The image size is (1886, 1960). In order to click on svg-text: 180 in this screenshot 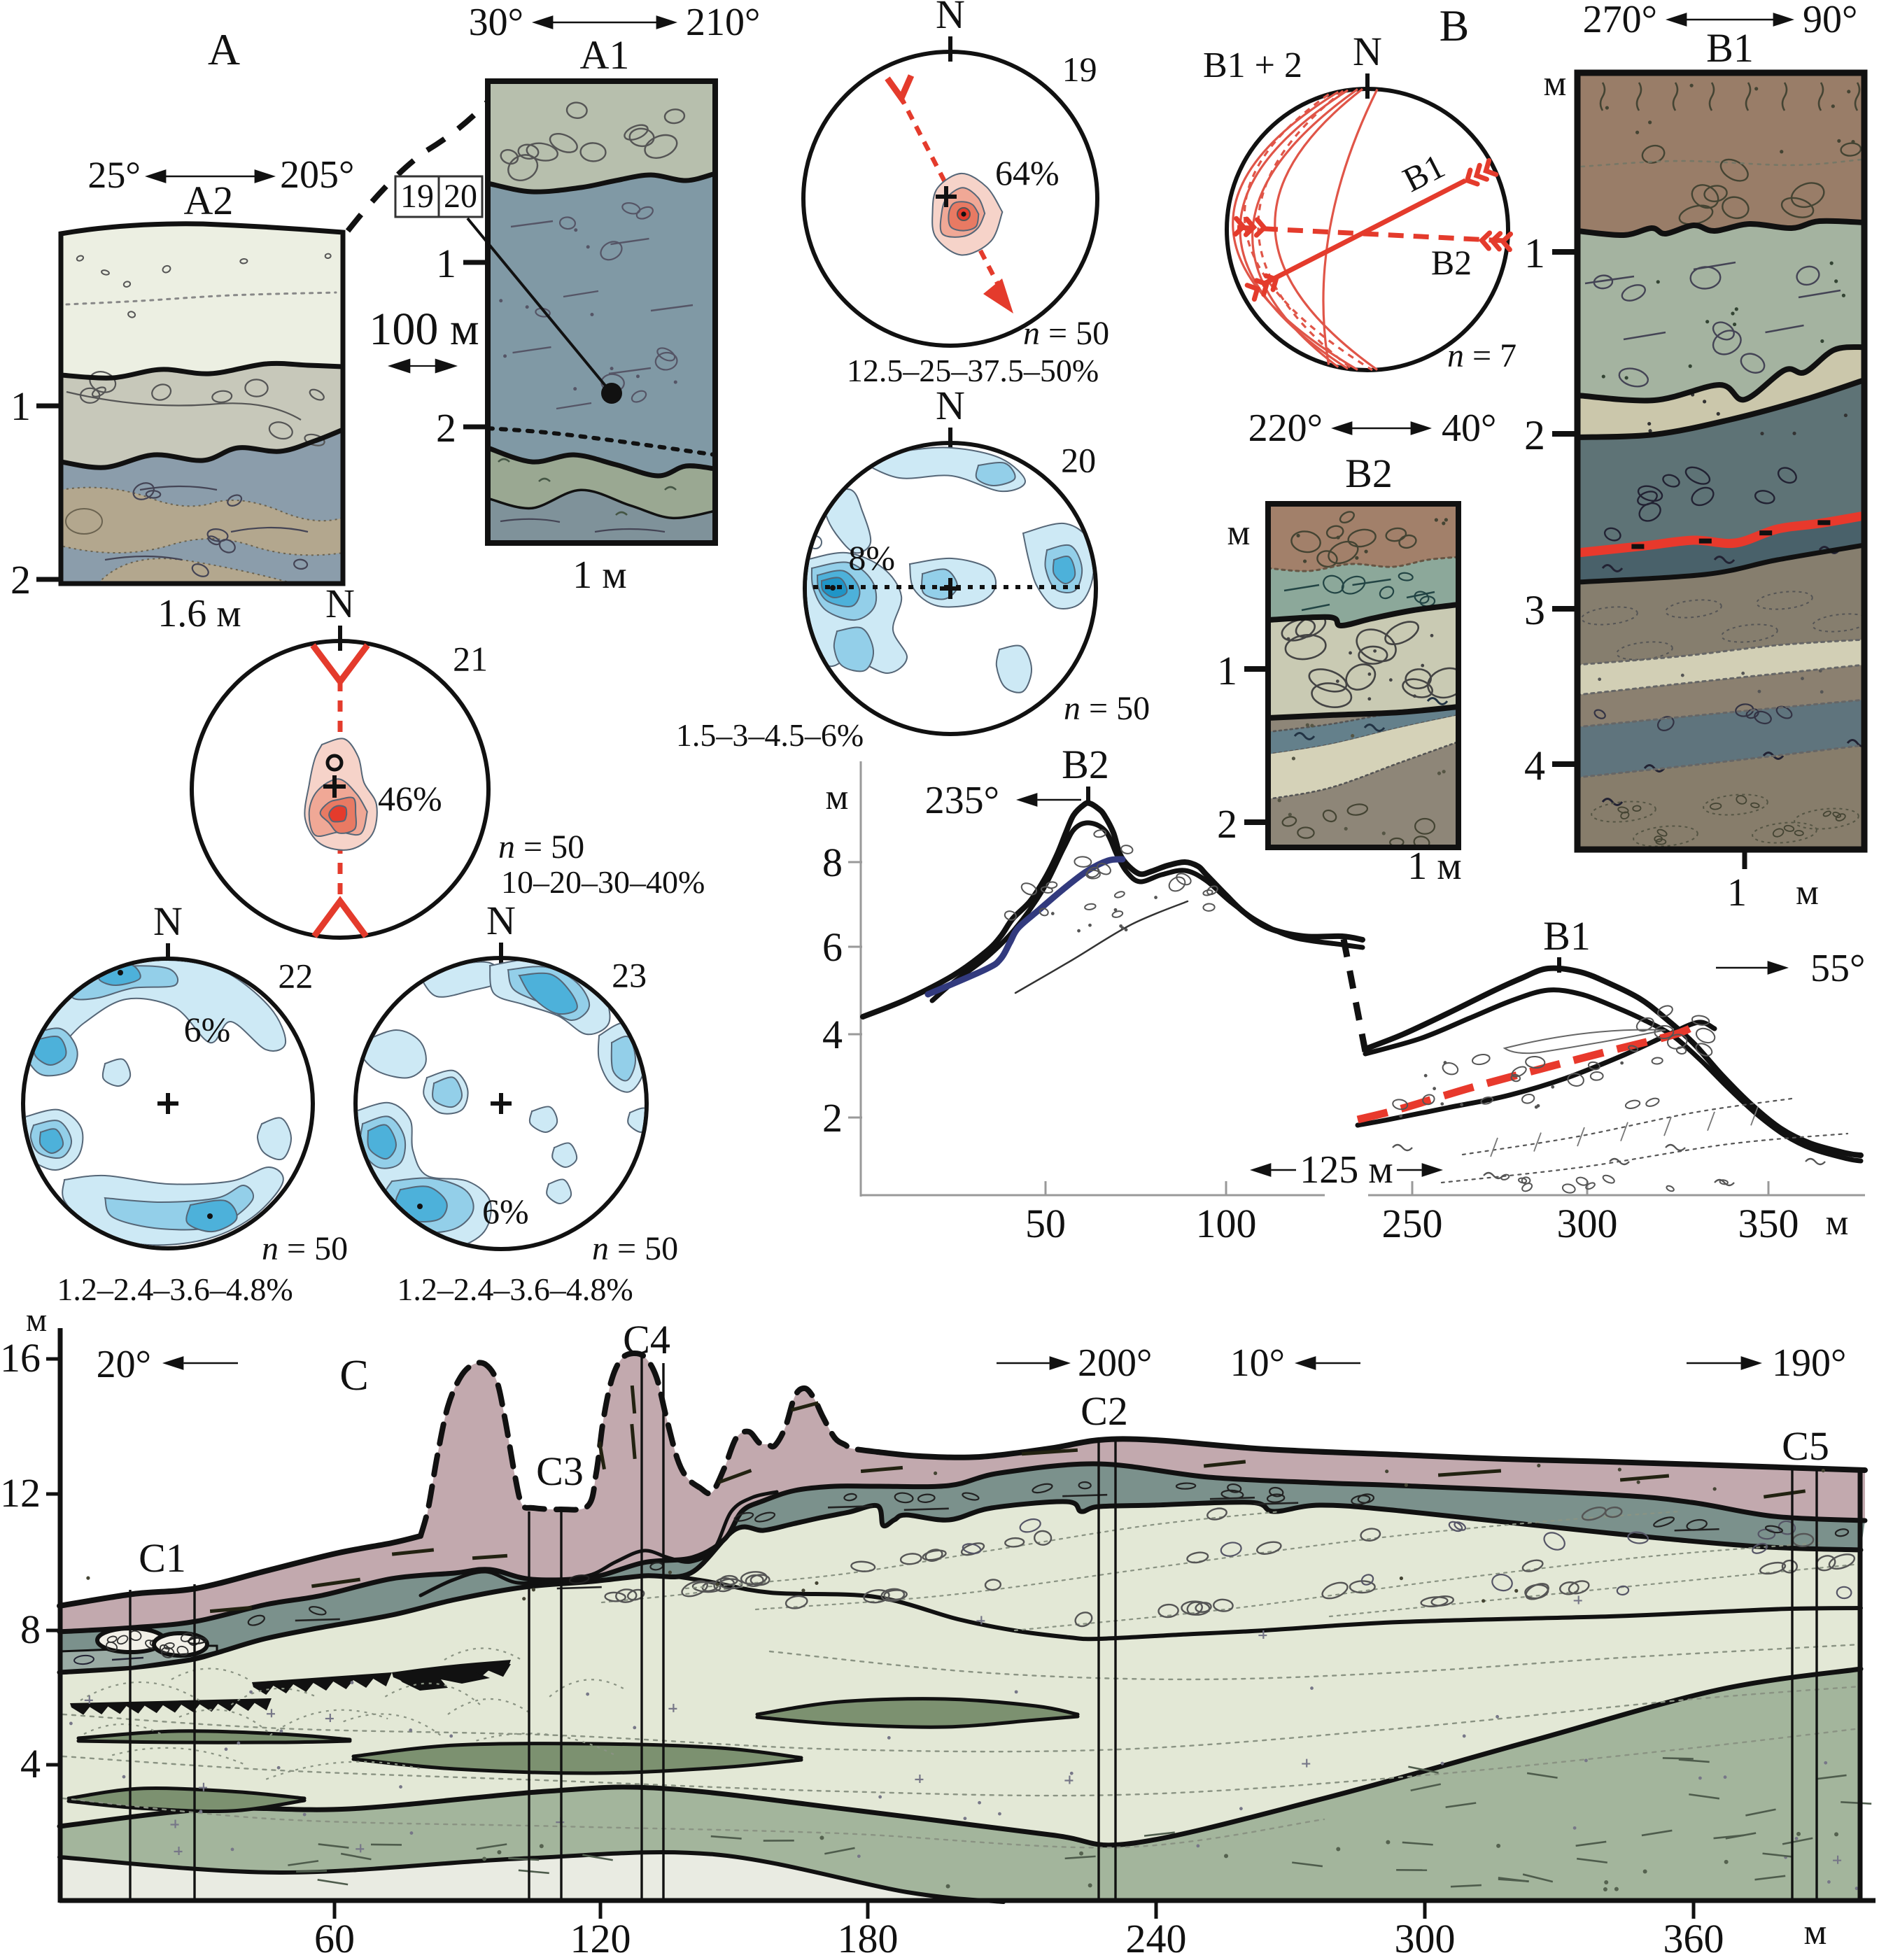, I will do `click(868, 1938)`.